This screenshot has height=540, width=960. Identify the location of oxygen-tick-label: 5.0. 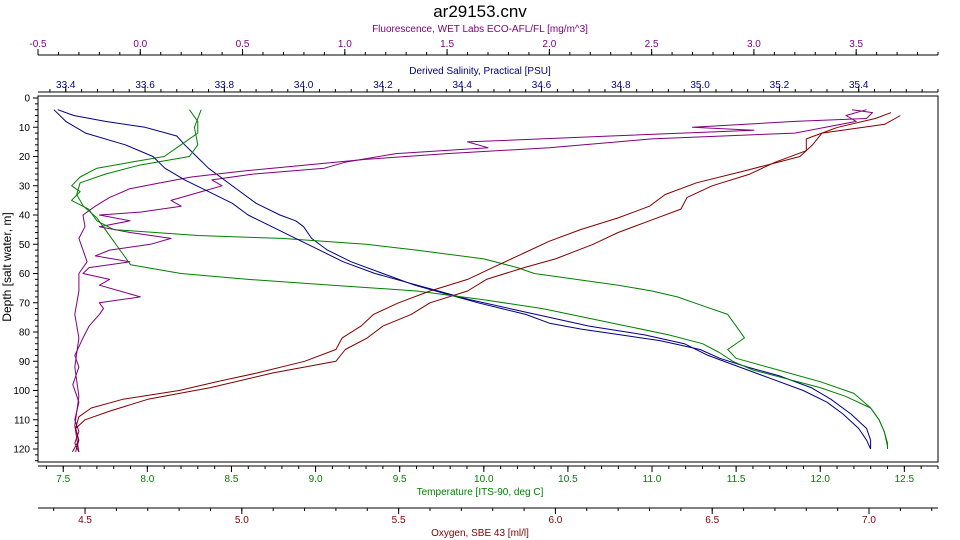
(242, 520).